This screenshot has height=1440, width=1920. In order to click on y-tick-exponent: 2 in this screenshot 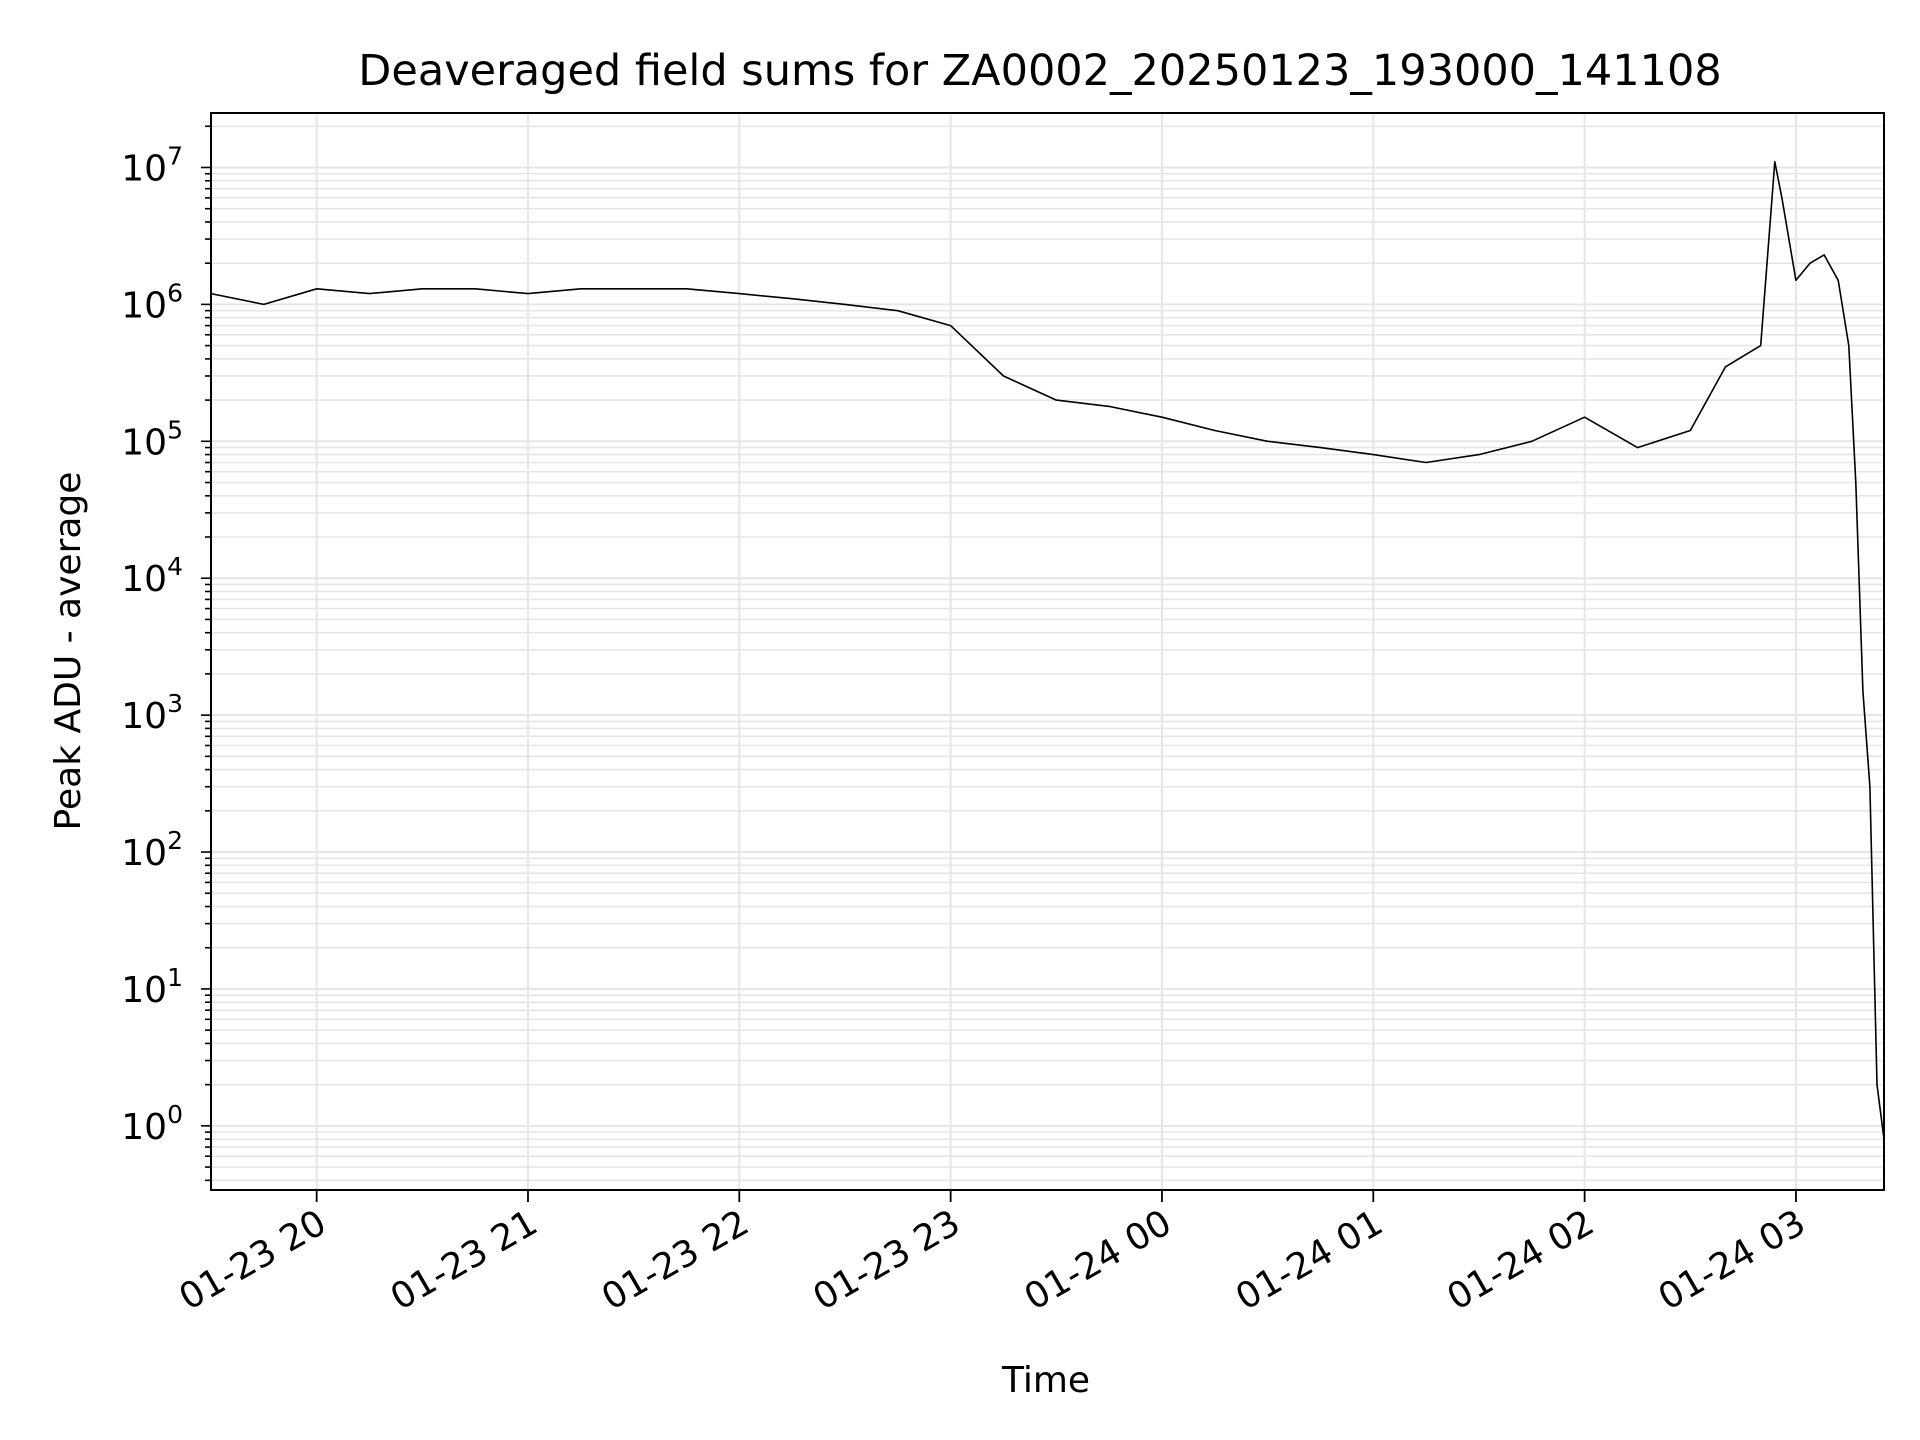, I will do `click(175, 840)`.